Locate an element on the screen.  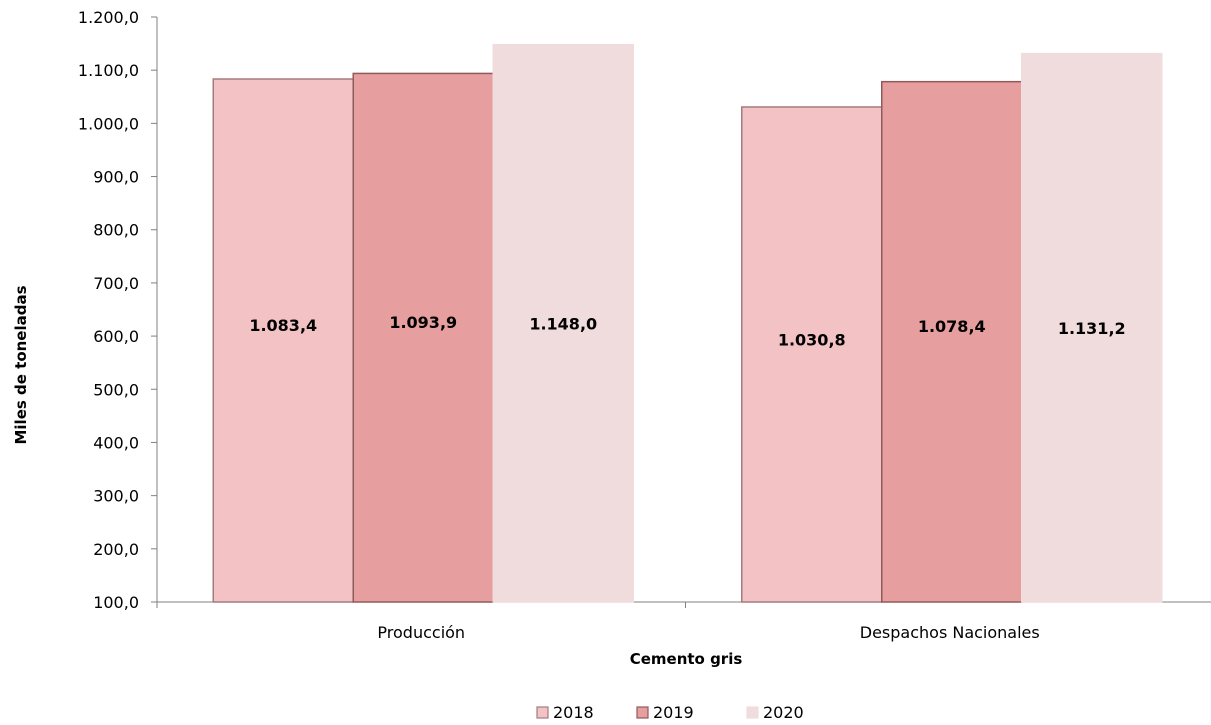
bar-2018-despachos is located at coordinates (812, 354).